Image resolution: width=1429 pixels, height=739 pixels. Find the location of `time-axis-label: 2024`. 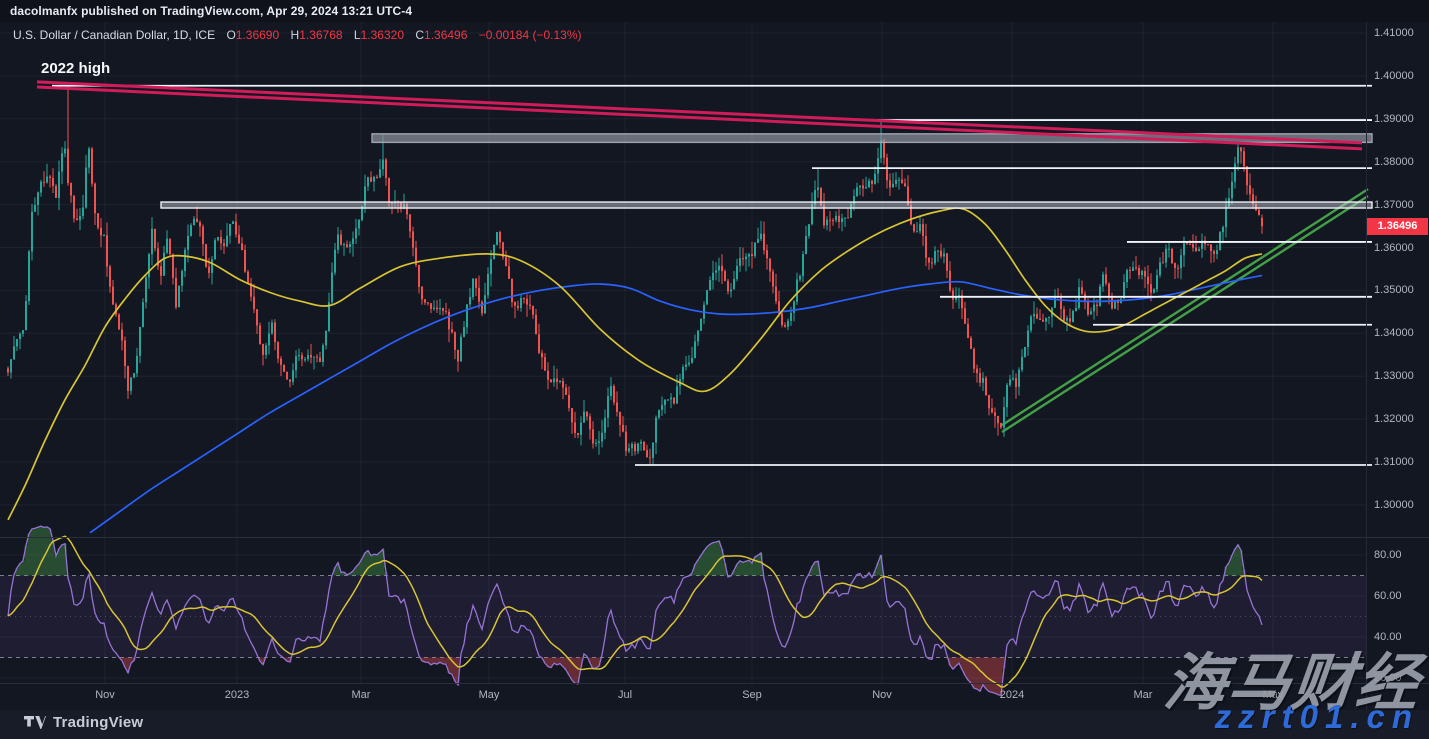

time-axis-label: 2024 is located at coordinates (1012, 695).